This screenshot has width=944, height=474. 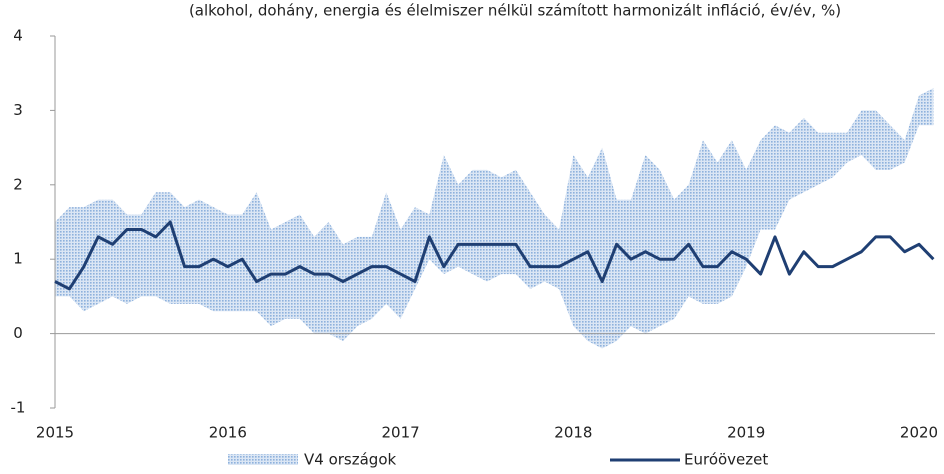 What do you see at coordinates (746, 433) in the screenshot?
I see `x-tick-label: 2019` at bounding box center [746, 433].